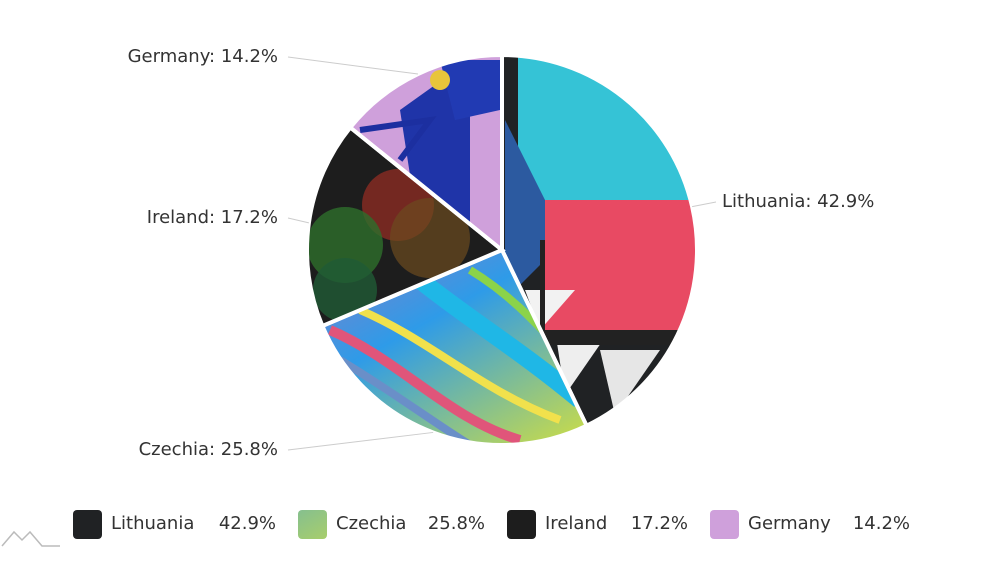 This screenshot has height=562, width=1000. I want to click on legend-value: 17.2%, so click(659, 523).